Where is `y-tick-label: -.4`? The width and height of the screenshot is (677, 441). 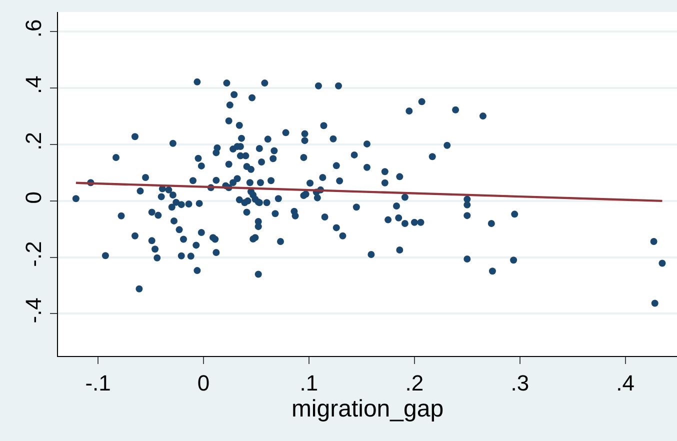 y-tick-label: -.4 is located at coordinates (33, 311).